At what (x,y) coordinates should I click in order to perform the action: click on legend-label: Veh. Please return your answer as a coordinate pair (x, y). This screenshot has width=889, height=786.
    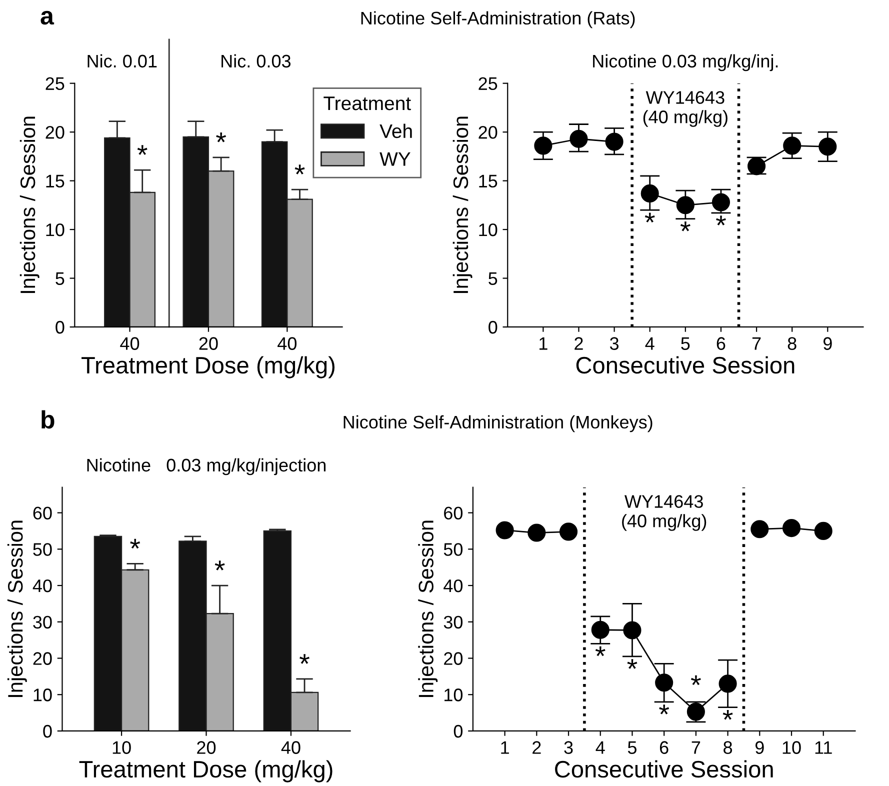
    Looking at the image, I should click on (396, 131).